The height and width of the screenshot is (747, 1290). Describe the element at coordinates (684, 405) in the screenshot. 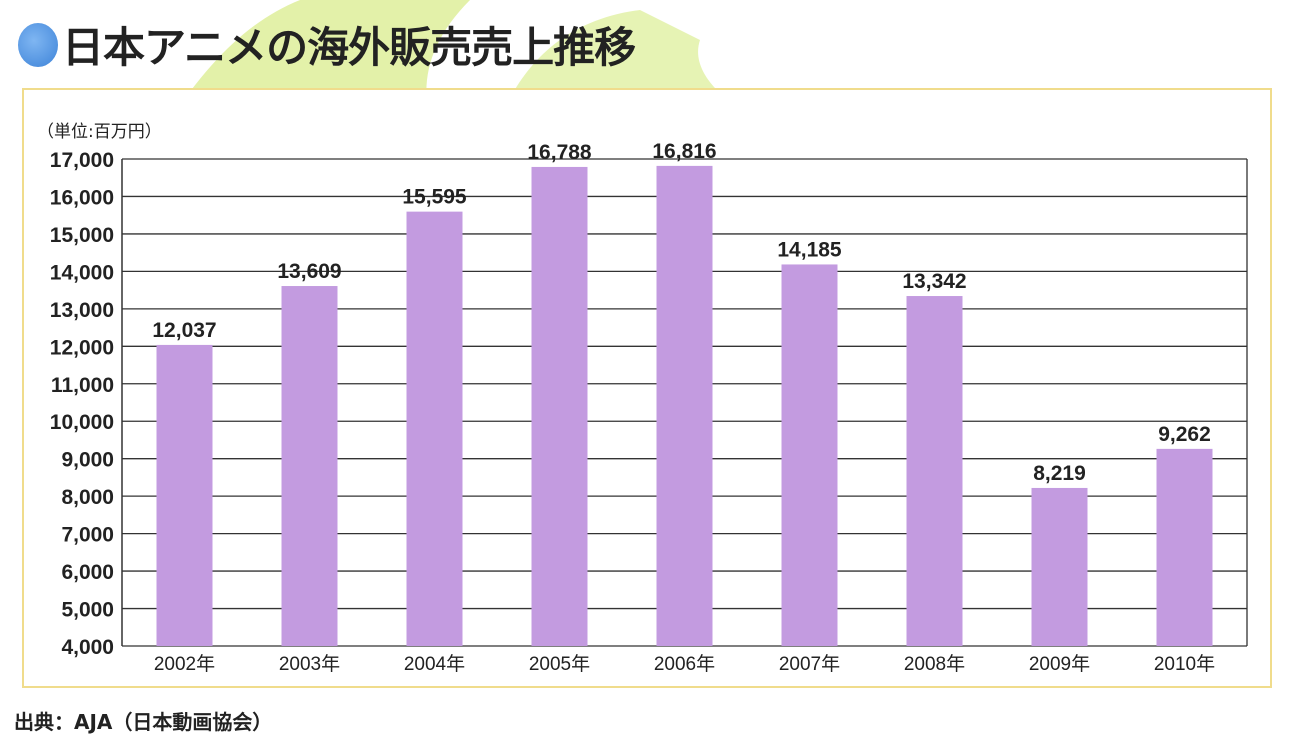

I see `bar-2006年` at that location.